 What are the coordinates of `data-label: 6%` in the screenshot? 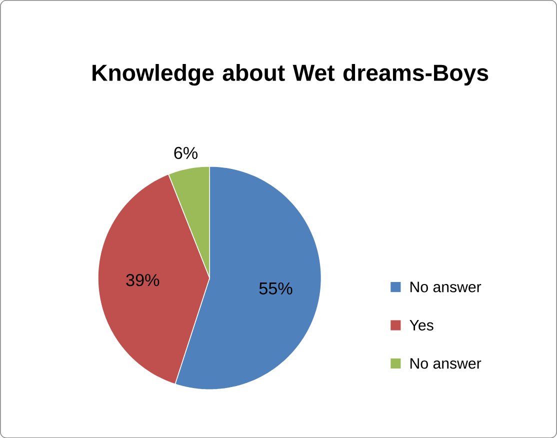 It's located at (186, 152).